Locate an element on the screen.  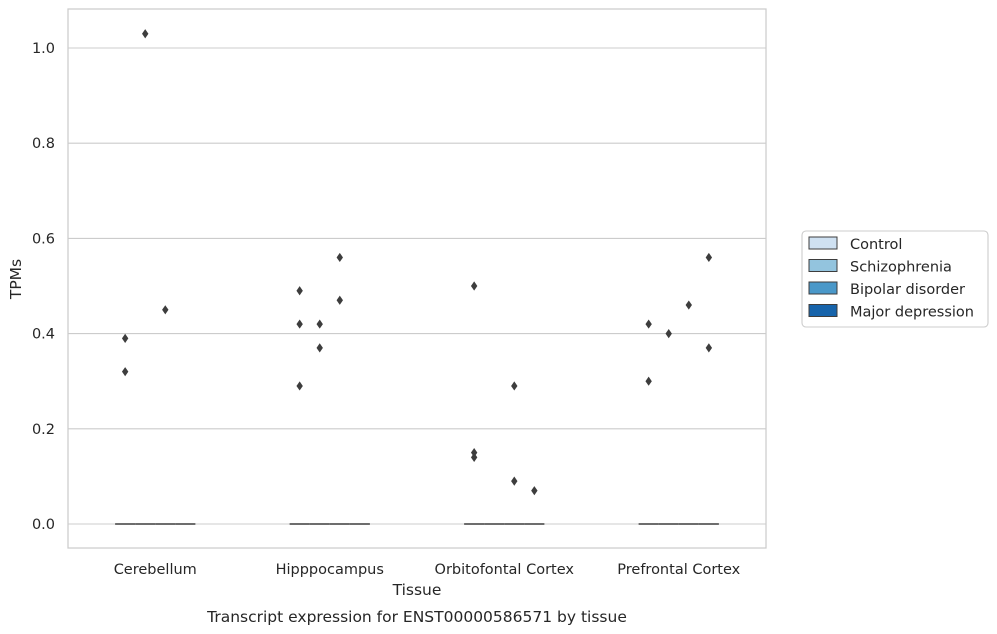
x-tick-label: Orbitofontal Cortex is located at coordinates (505, 570).